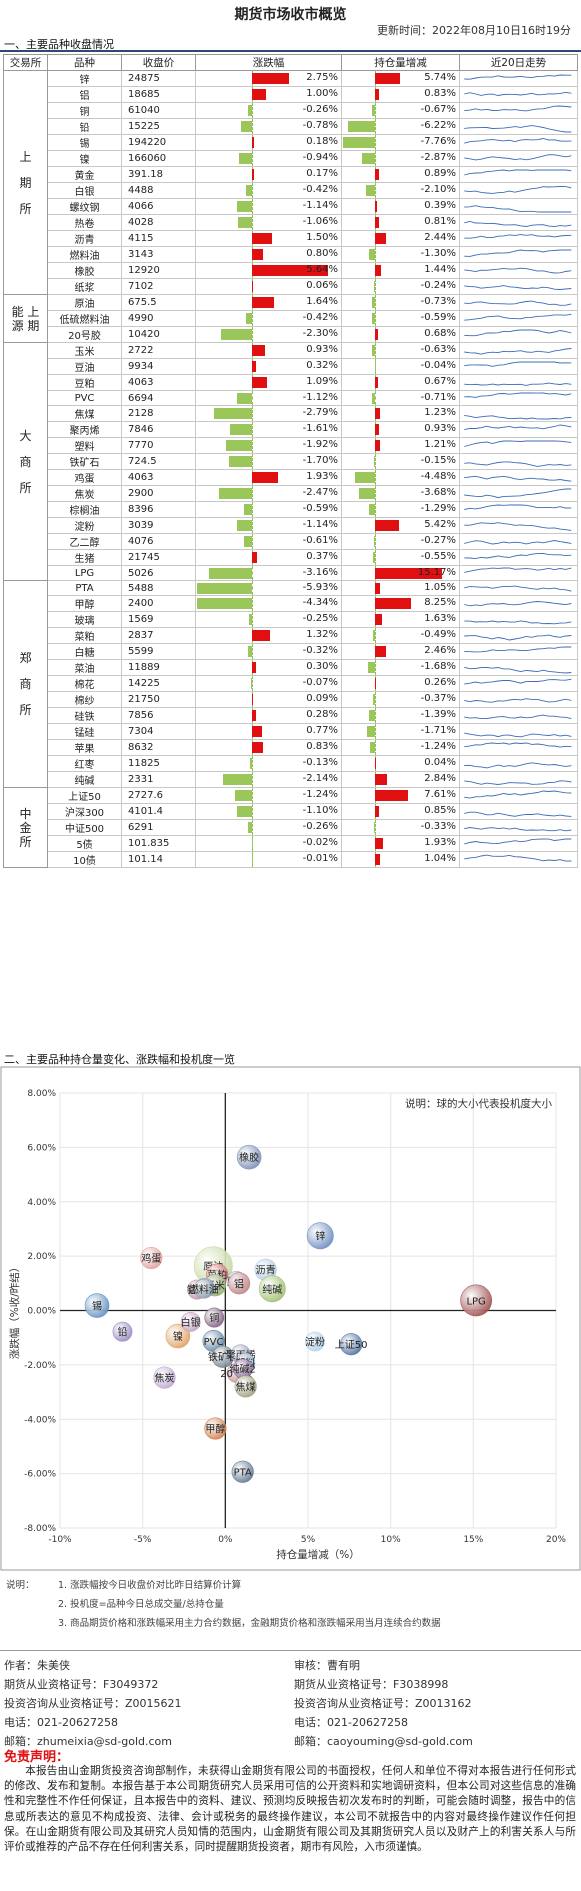 This screenshot has height=1891, width=581. Describe the element at coordinates (84, 270) in the screenshot. I see `product-name: 橡胶` at that location.